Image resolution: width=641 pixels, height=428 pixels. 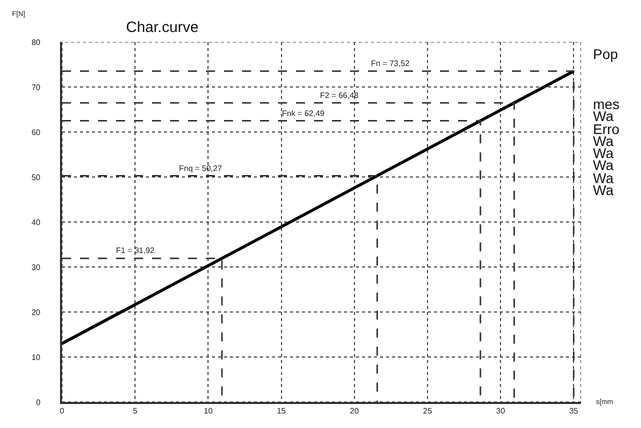 I want to click on annotation: Fn = 73,52, so click(x=390, y=63).